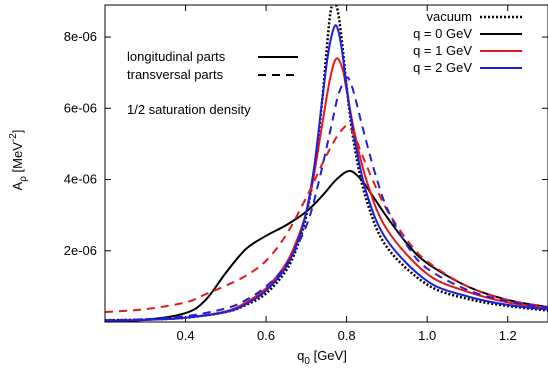  I want to click on y-axis-unit: [MeV, so click(17, 159).